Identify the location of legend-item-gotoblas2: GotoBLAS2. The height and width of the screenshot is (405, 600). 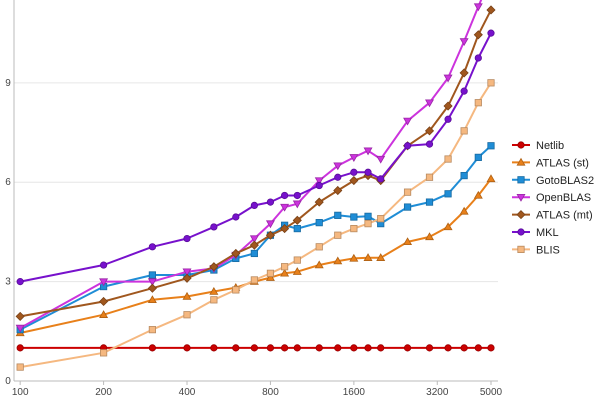
(553, 181).